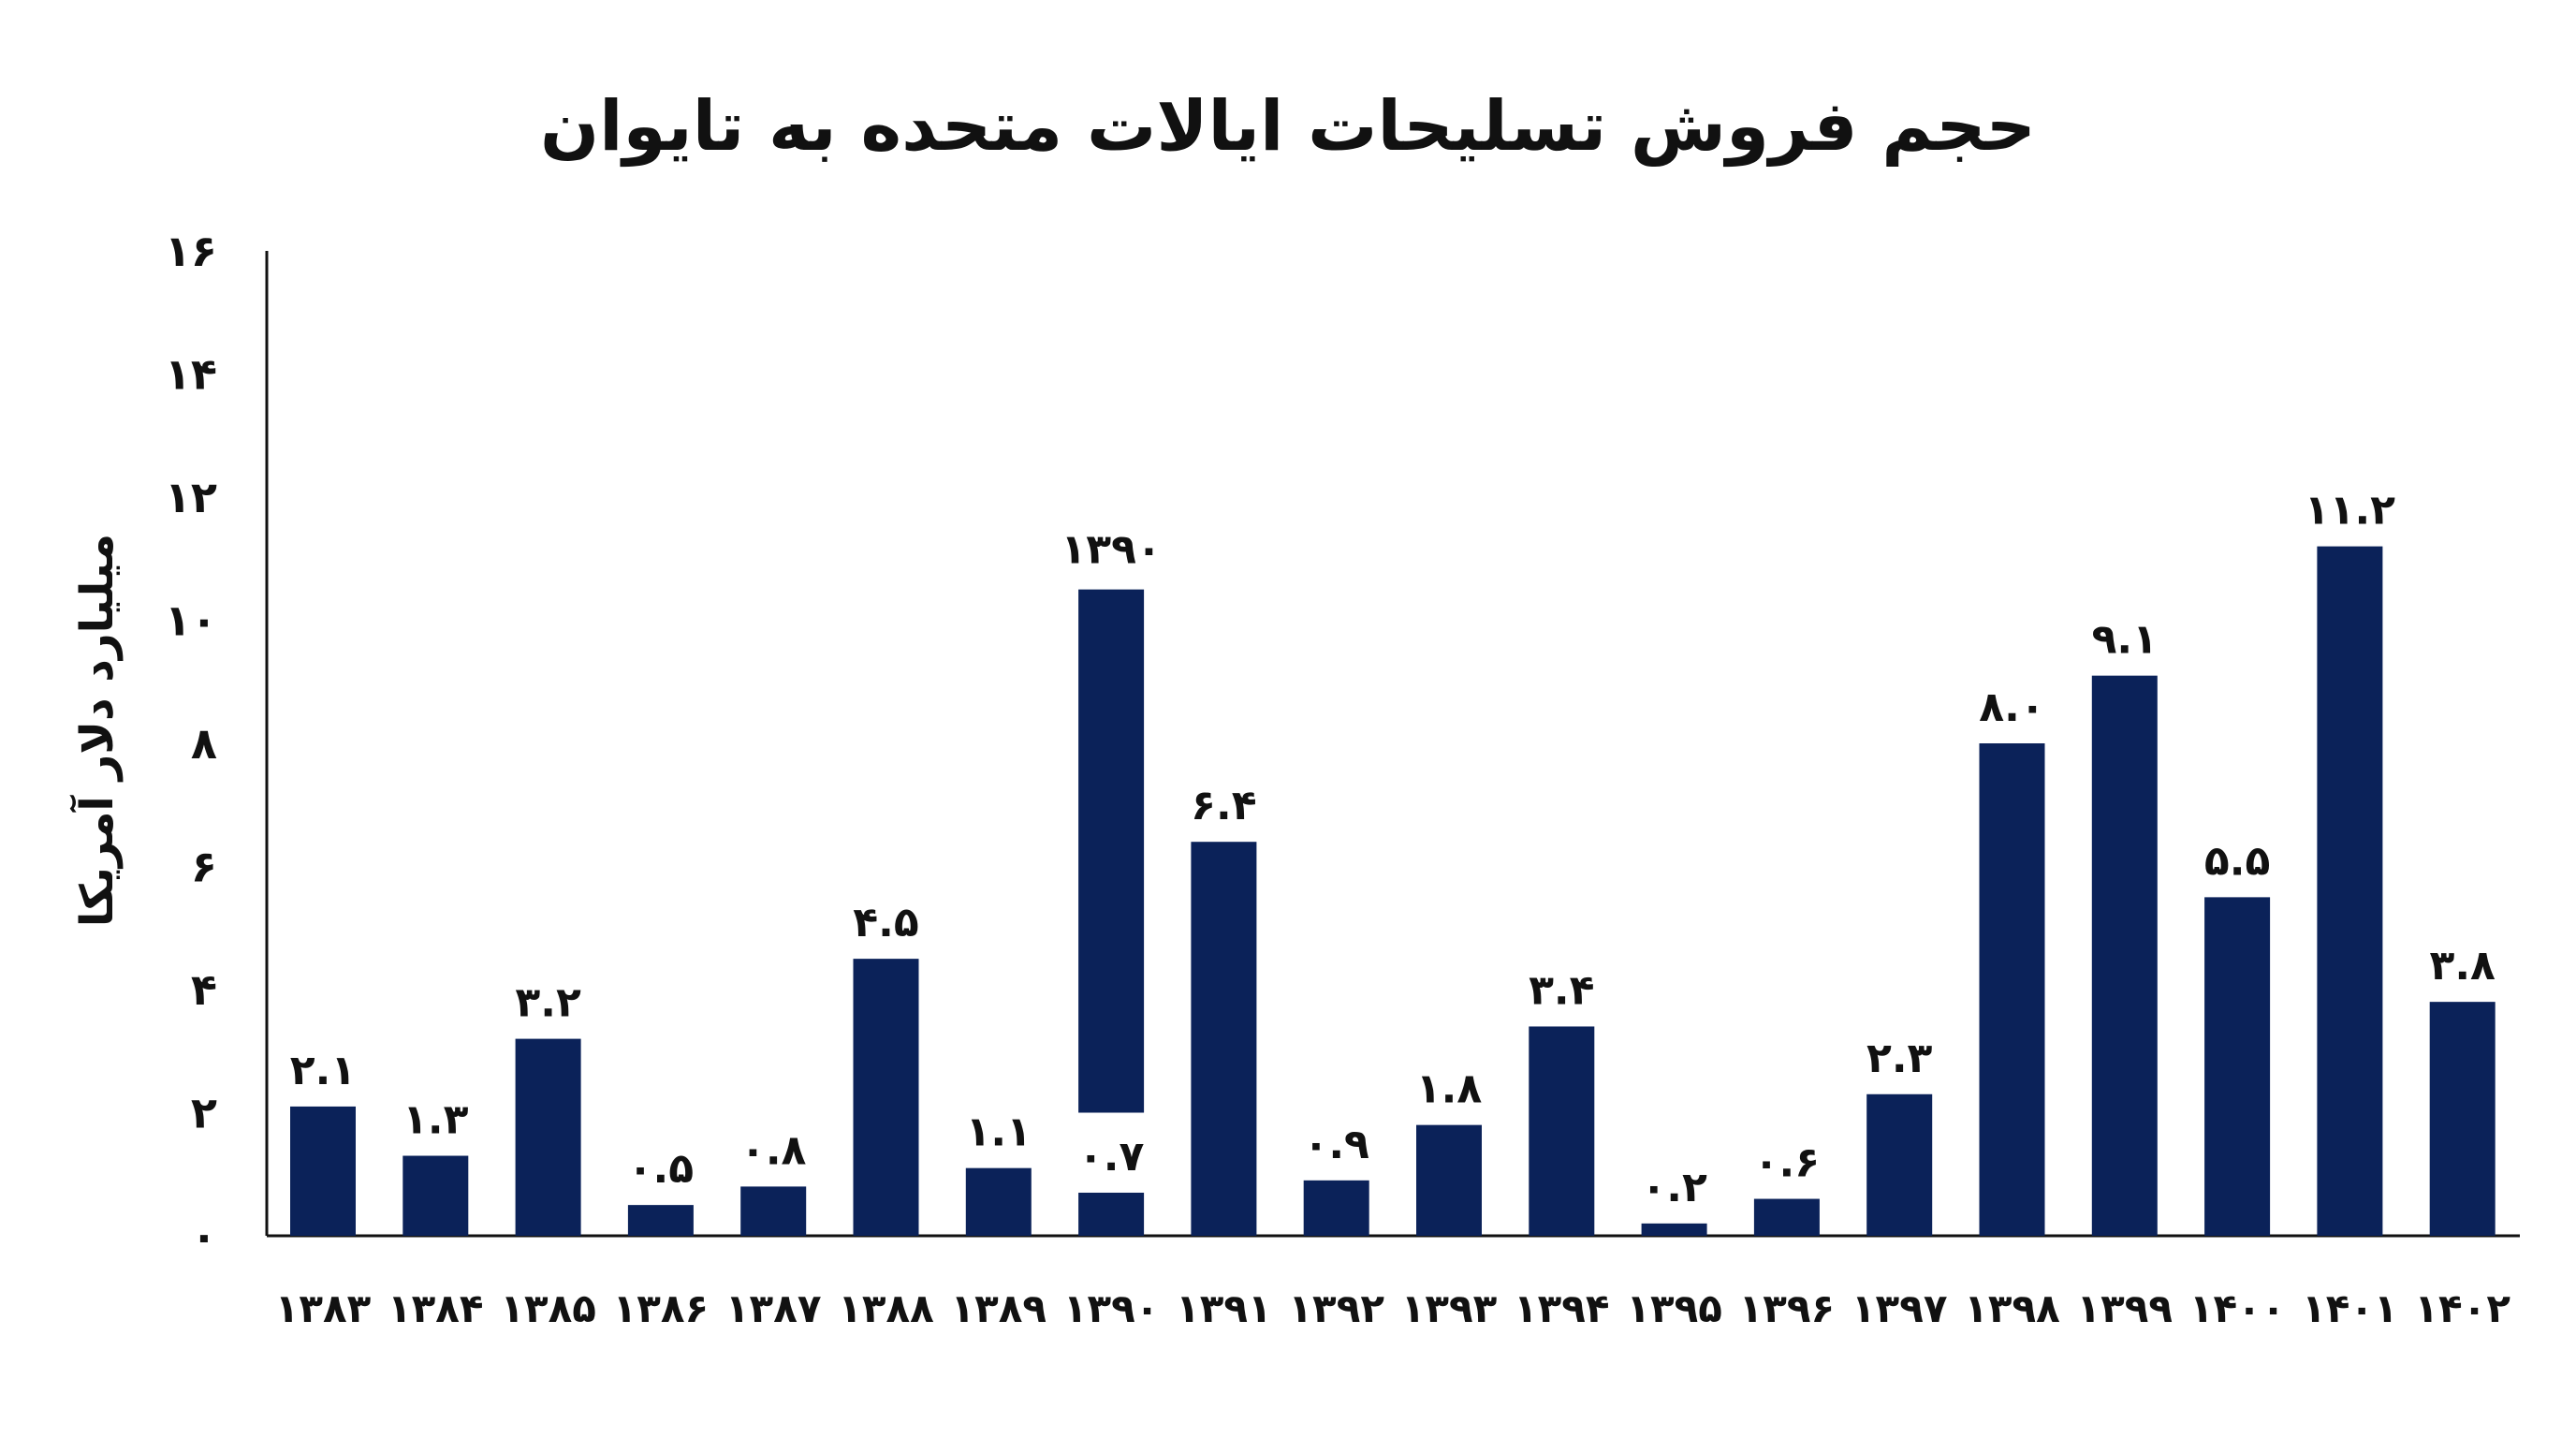 The height and width of the screenshot is (1438, 2576). Describe the element at coordinates (2350, 511) in the screenshot. I see `data-label: ۱۱.۲` at that location.